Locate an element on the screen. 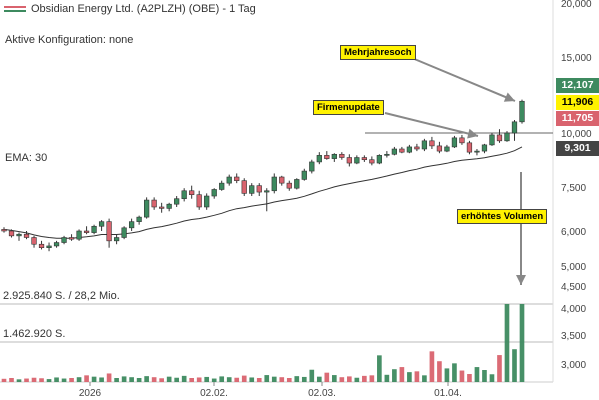 The image size is (599, 400). volume-max-label: 2.925.840 S. / 28,2 Mio. is located at coordinates (61, 296).